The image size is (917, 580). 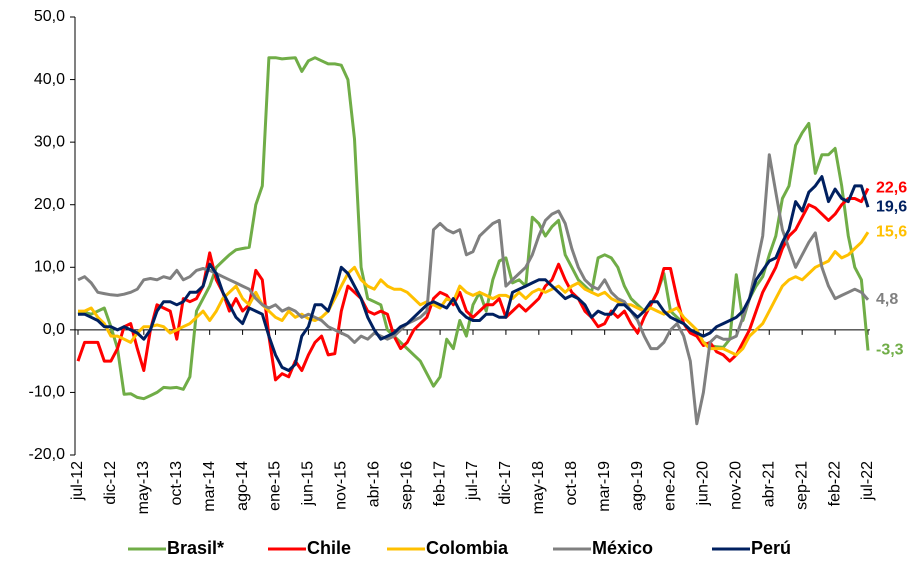 I want to click on x-tick-label: nov-20, so click(x=736, y=485).